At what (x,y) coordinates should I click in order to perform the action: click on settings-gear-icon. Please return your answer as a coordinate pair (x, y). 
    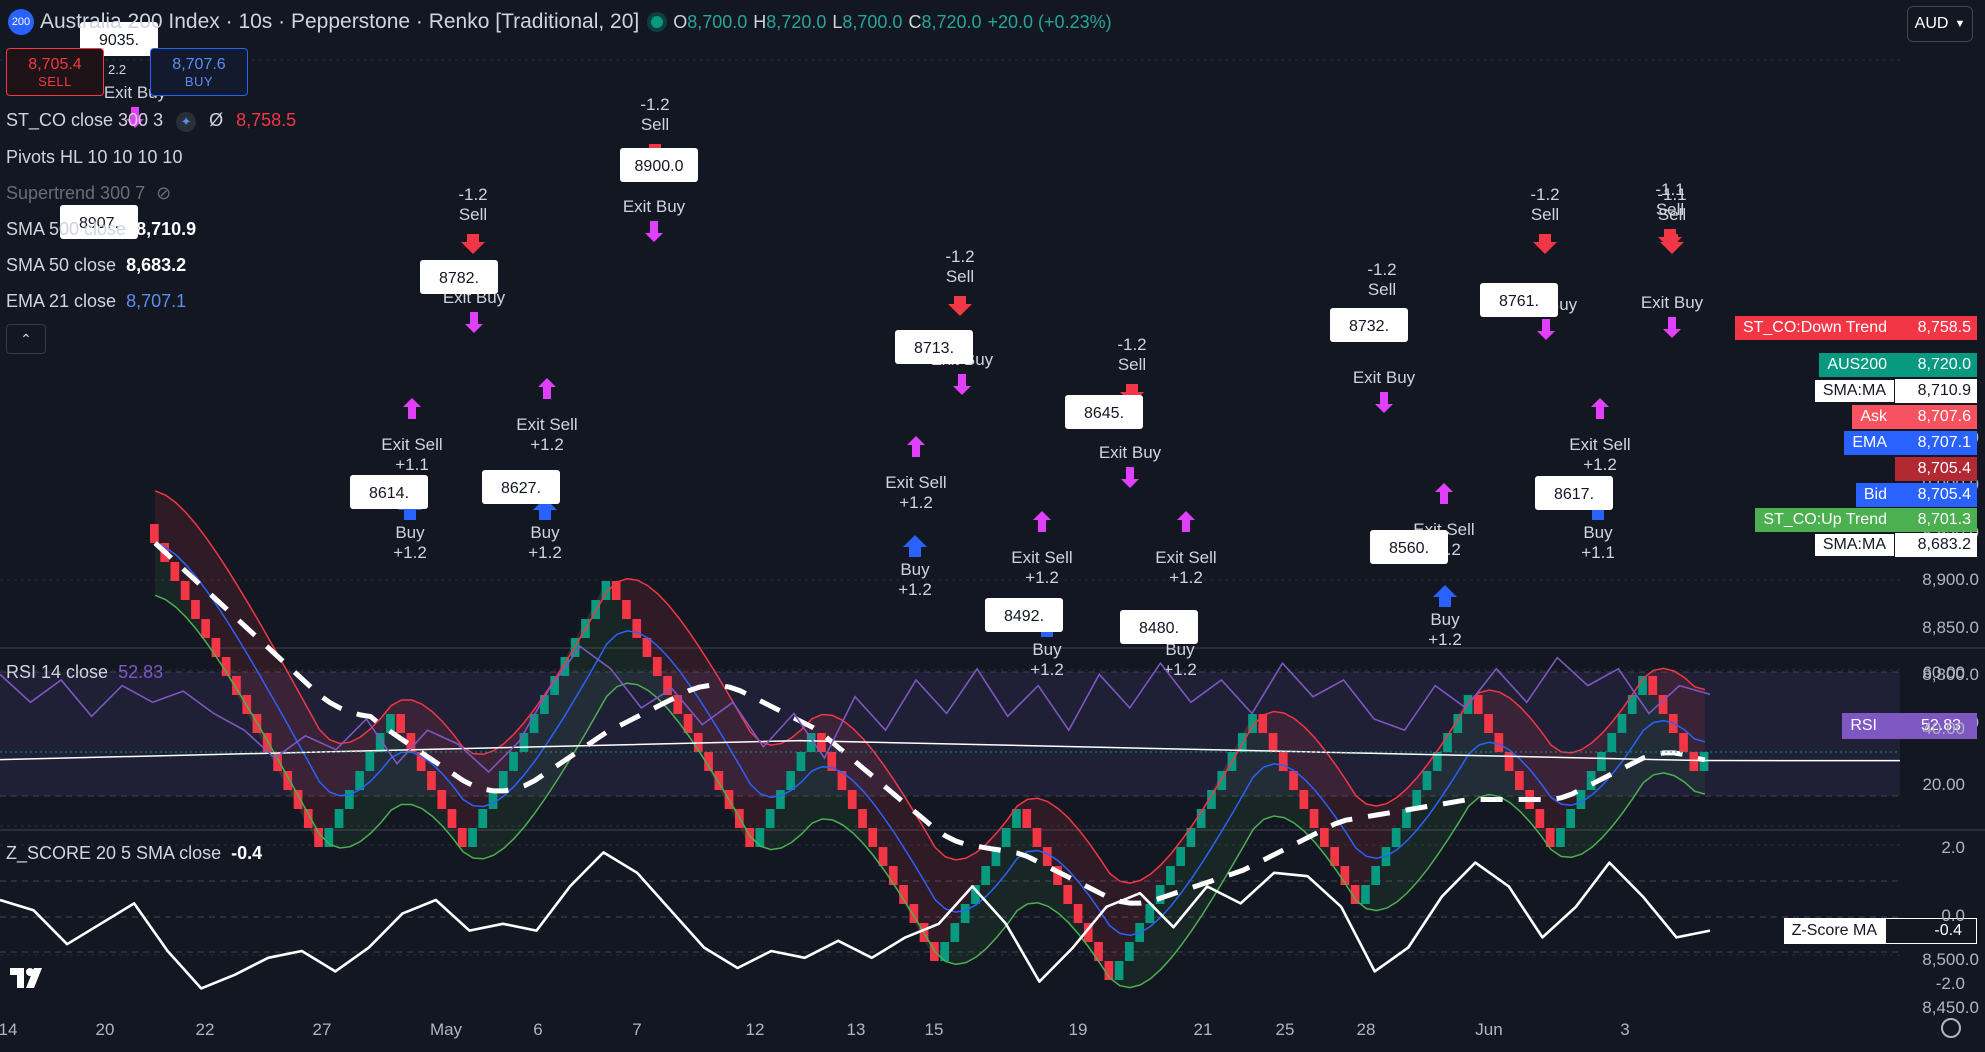
    Looking at the image, I should click on (1951, 1028).